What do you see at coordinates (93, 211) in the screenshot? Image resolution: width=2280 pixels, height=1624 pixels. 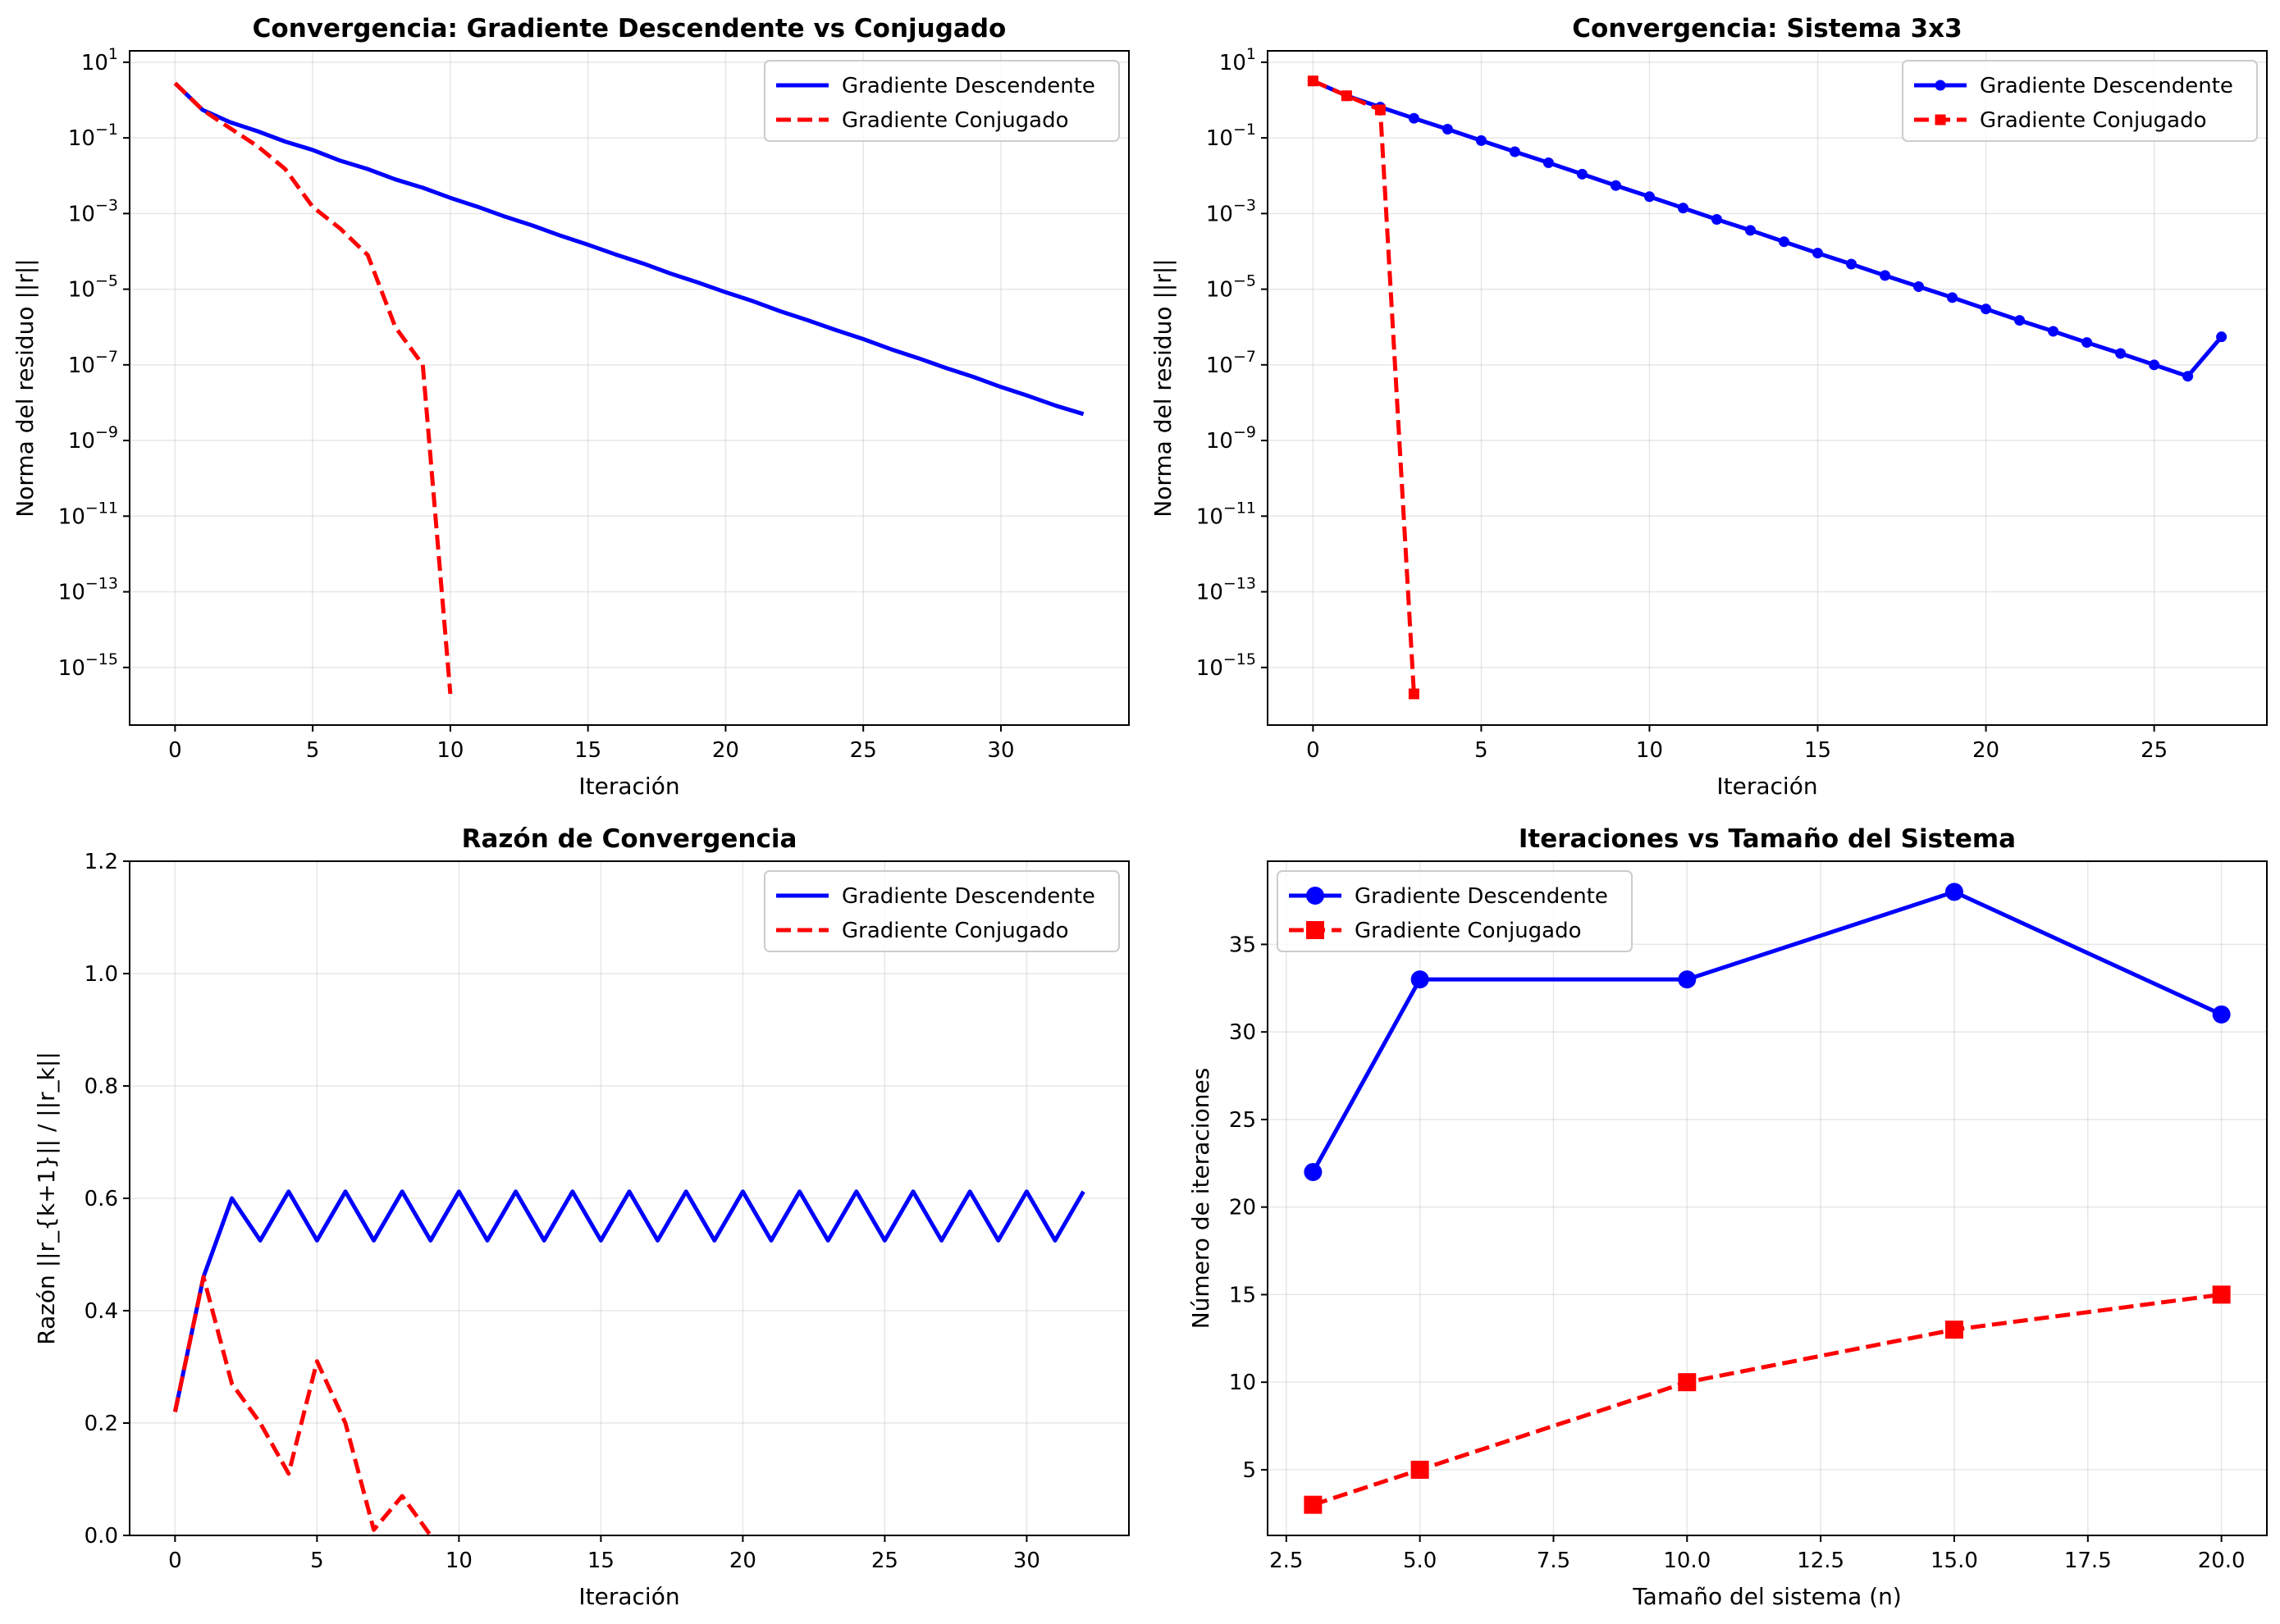 I see `p0-ytick-label-6: 10⁻³` at bounding box center [93, 211].